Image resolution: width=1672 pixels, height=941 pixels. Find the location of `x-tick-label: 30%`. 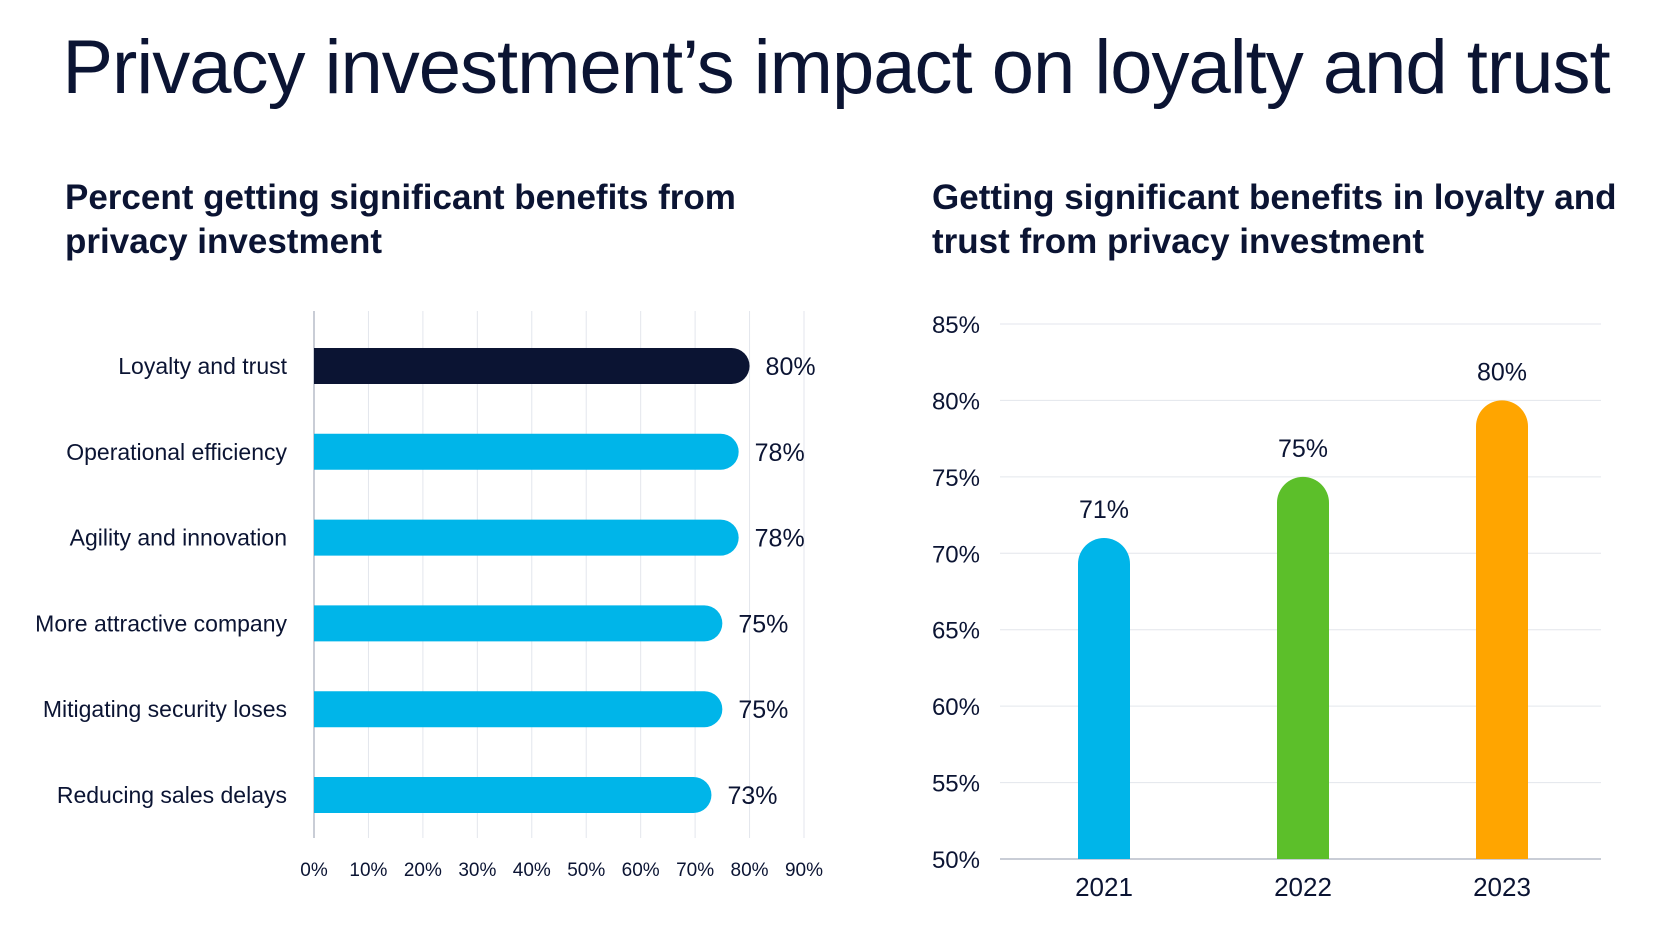

x-tick-label: 30% is located at coordinates (477, 870).